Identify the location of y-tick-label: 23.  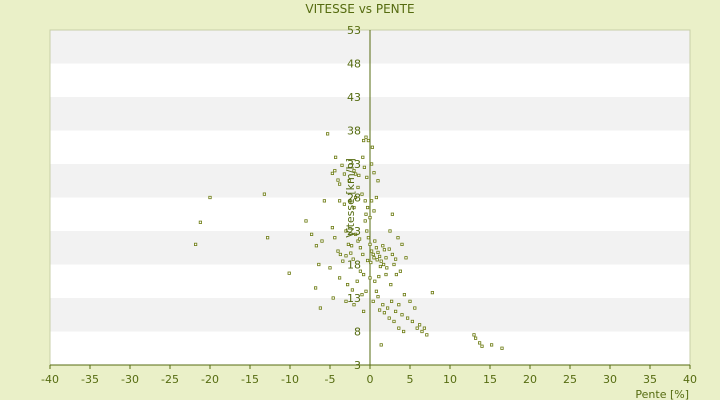
(354, 231).